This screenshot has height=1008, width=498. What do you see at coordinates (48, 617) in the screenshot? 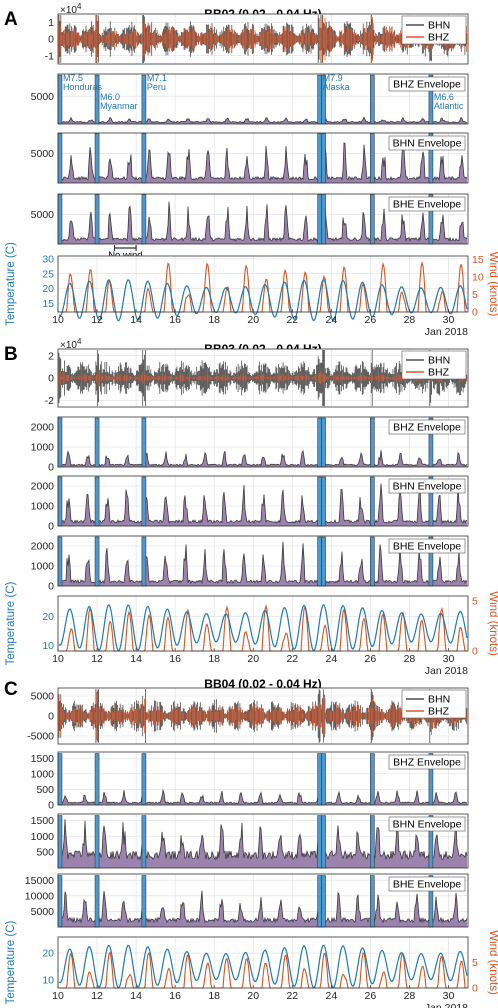
I see `y-tick-label: 20` at bounding box center [48, 617].